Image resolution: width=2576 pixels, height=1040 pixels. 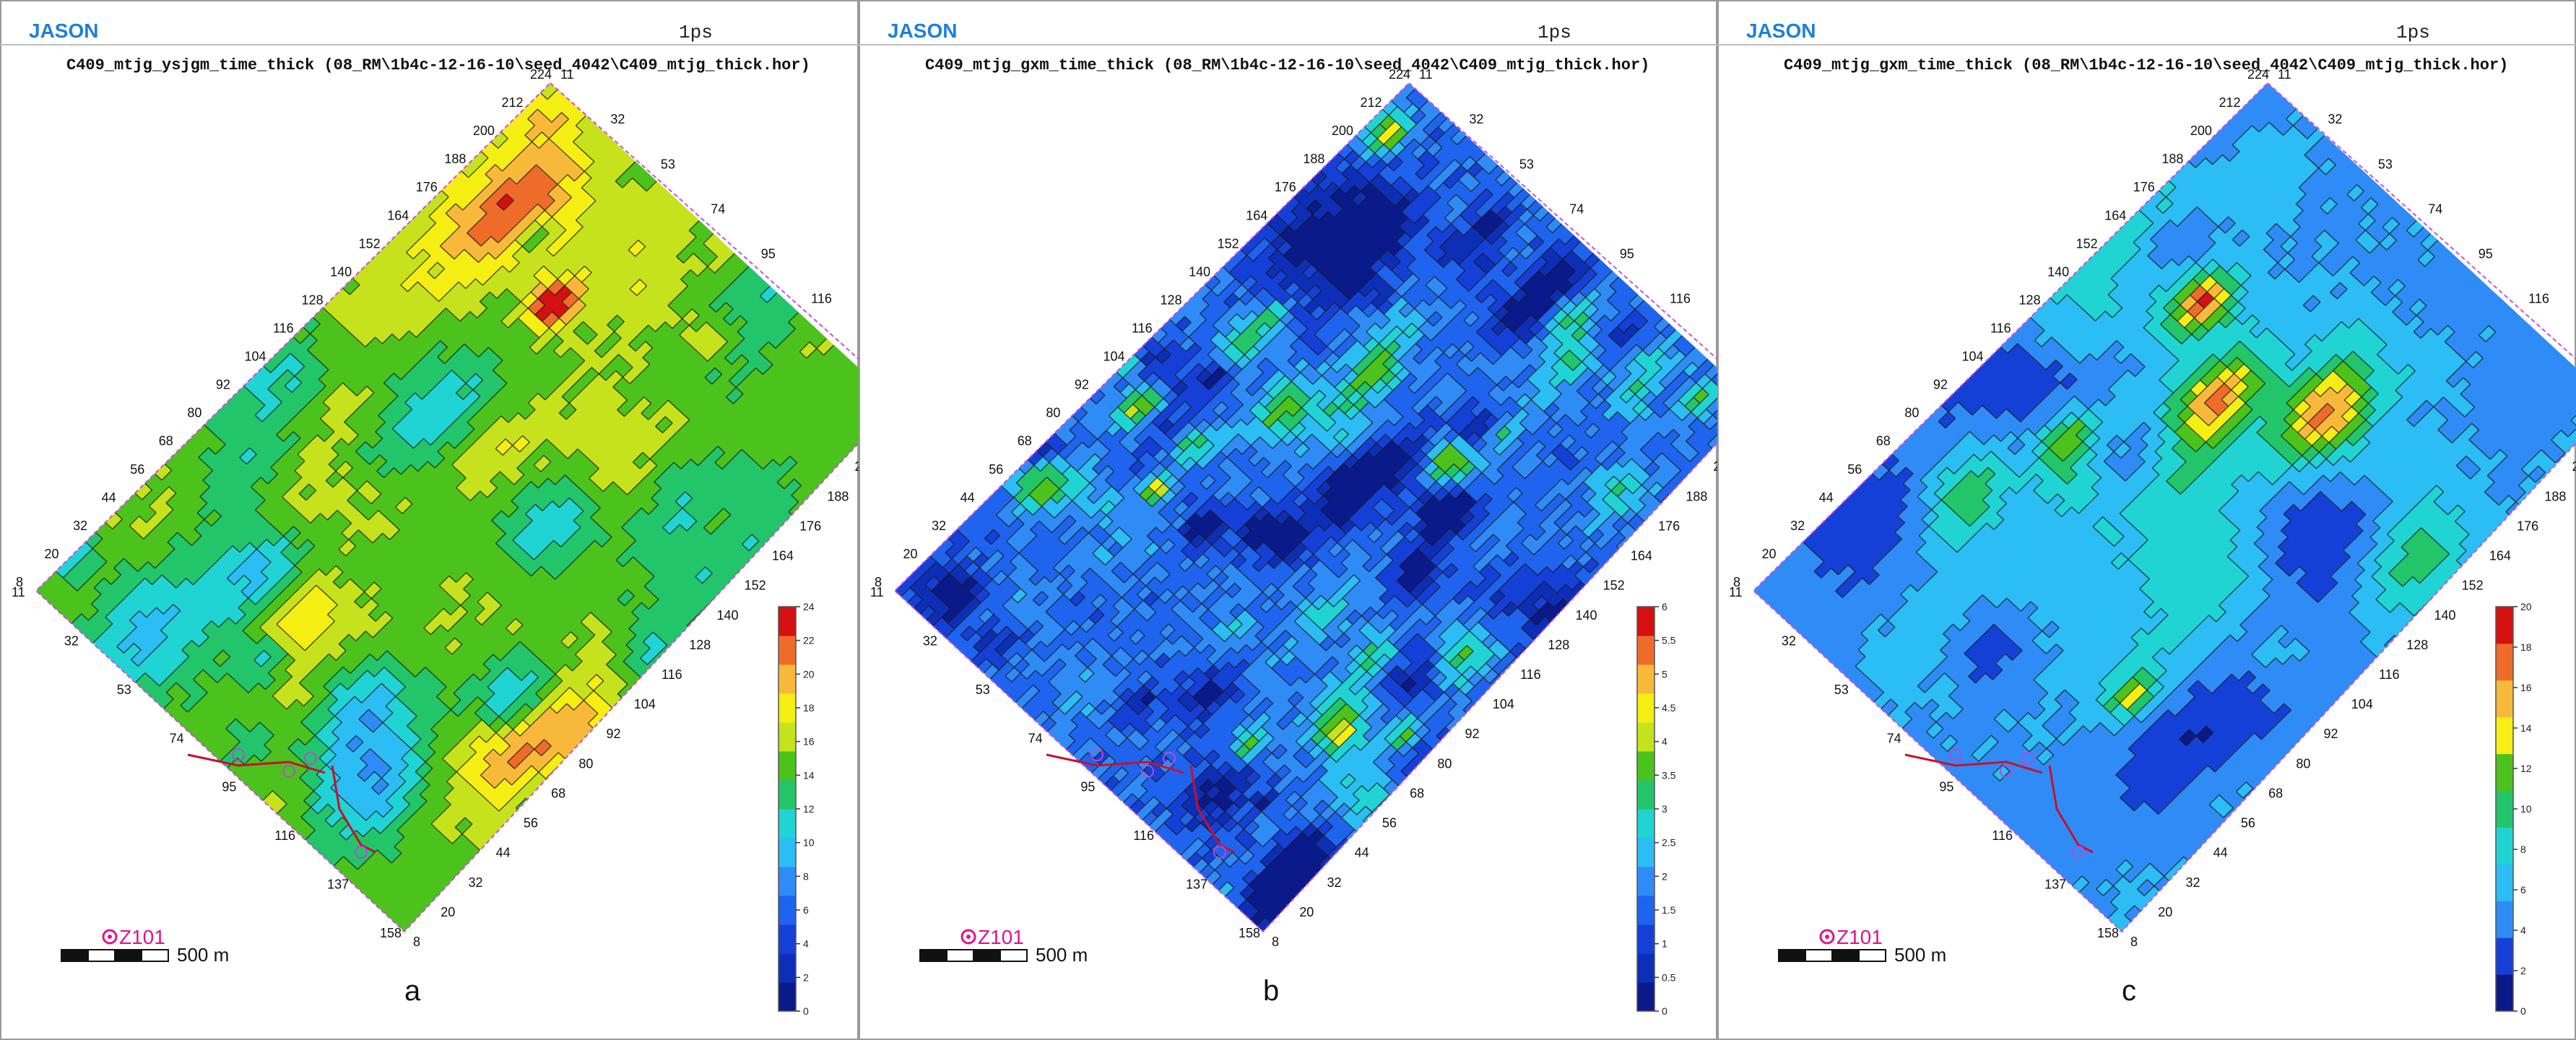 What do you see at coordinates (809, 708) in the screenshot?
I see `colorbar-tick: 18` at bounding box center [809, 708].